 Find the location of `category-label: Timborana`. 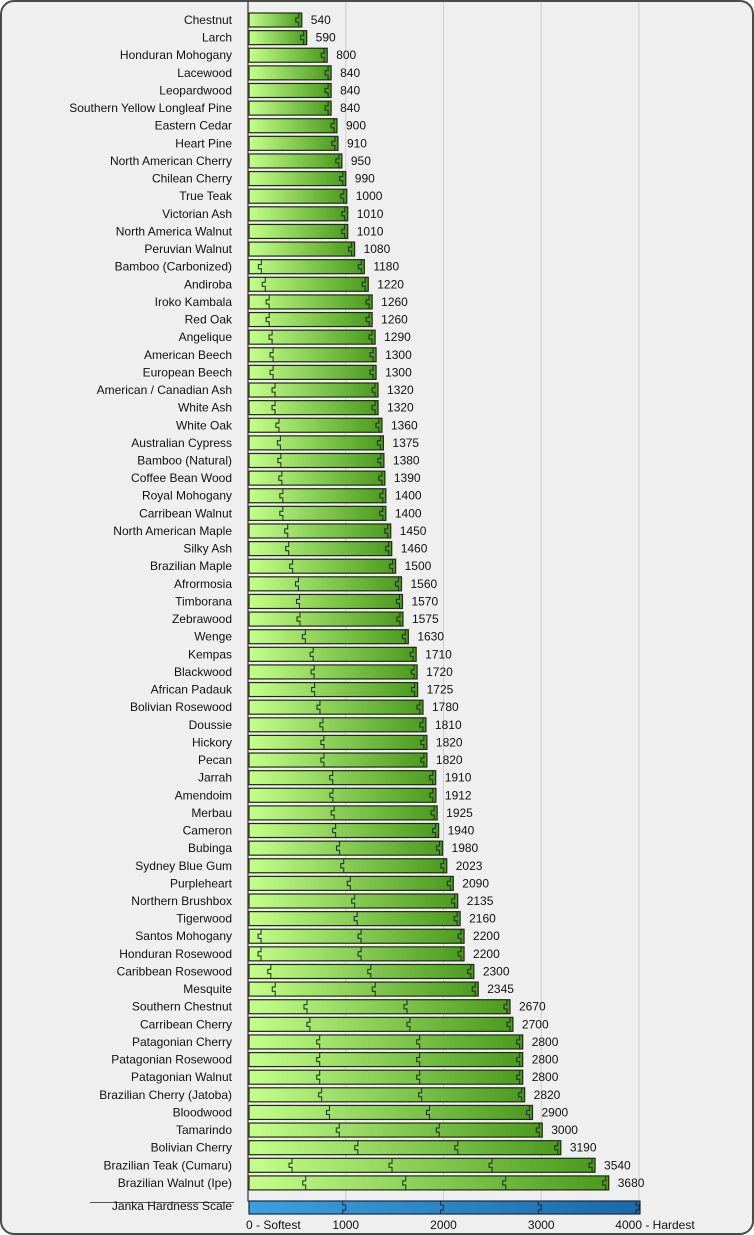

category-label: Timborana is located at coordinates (203, 601).